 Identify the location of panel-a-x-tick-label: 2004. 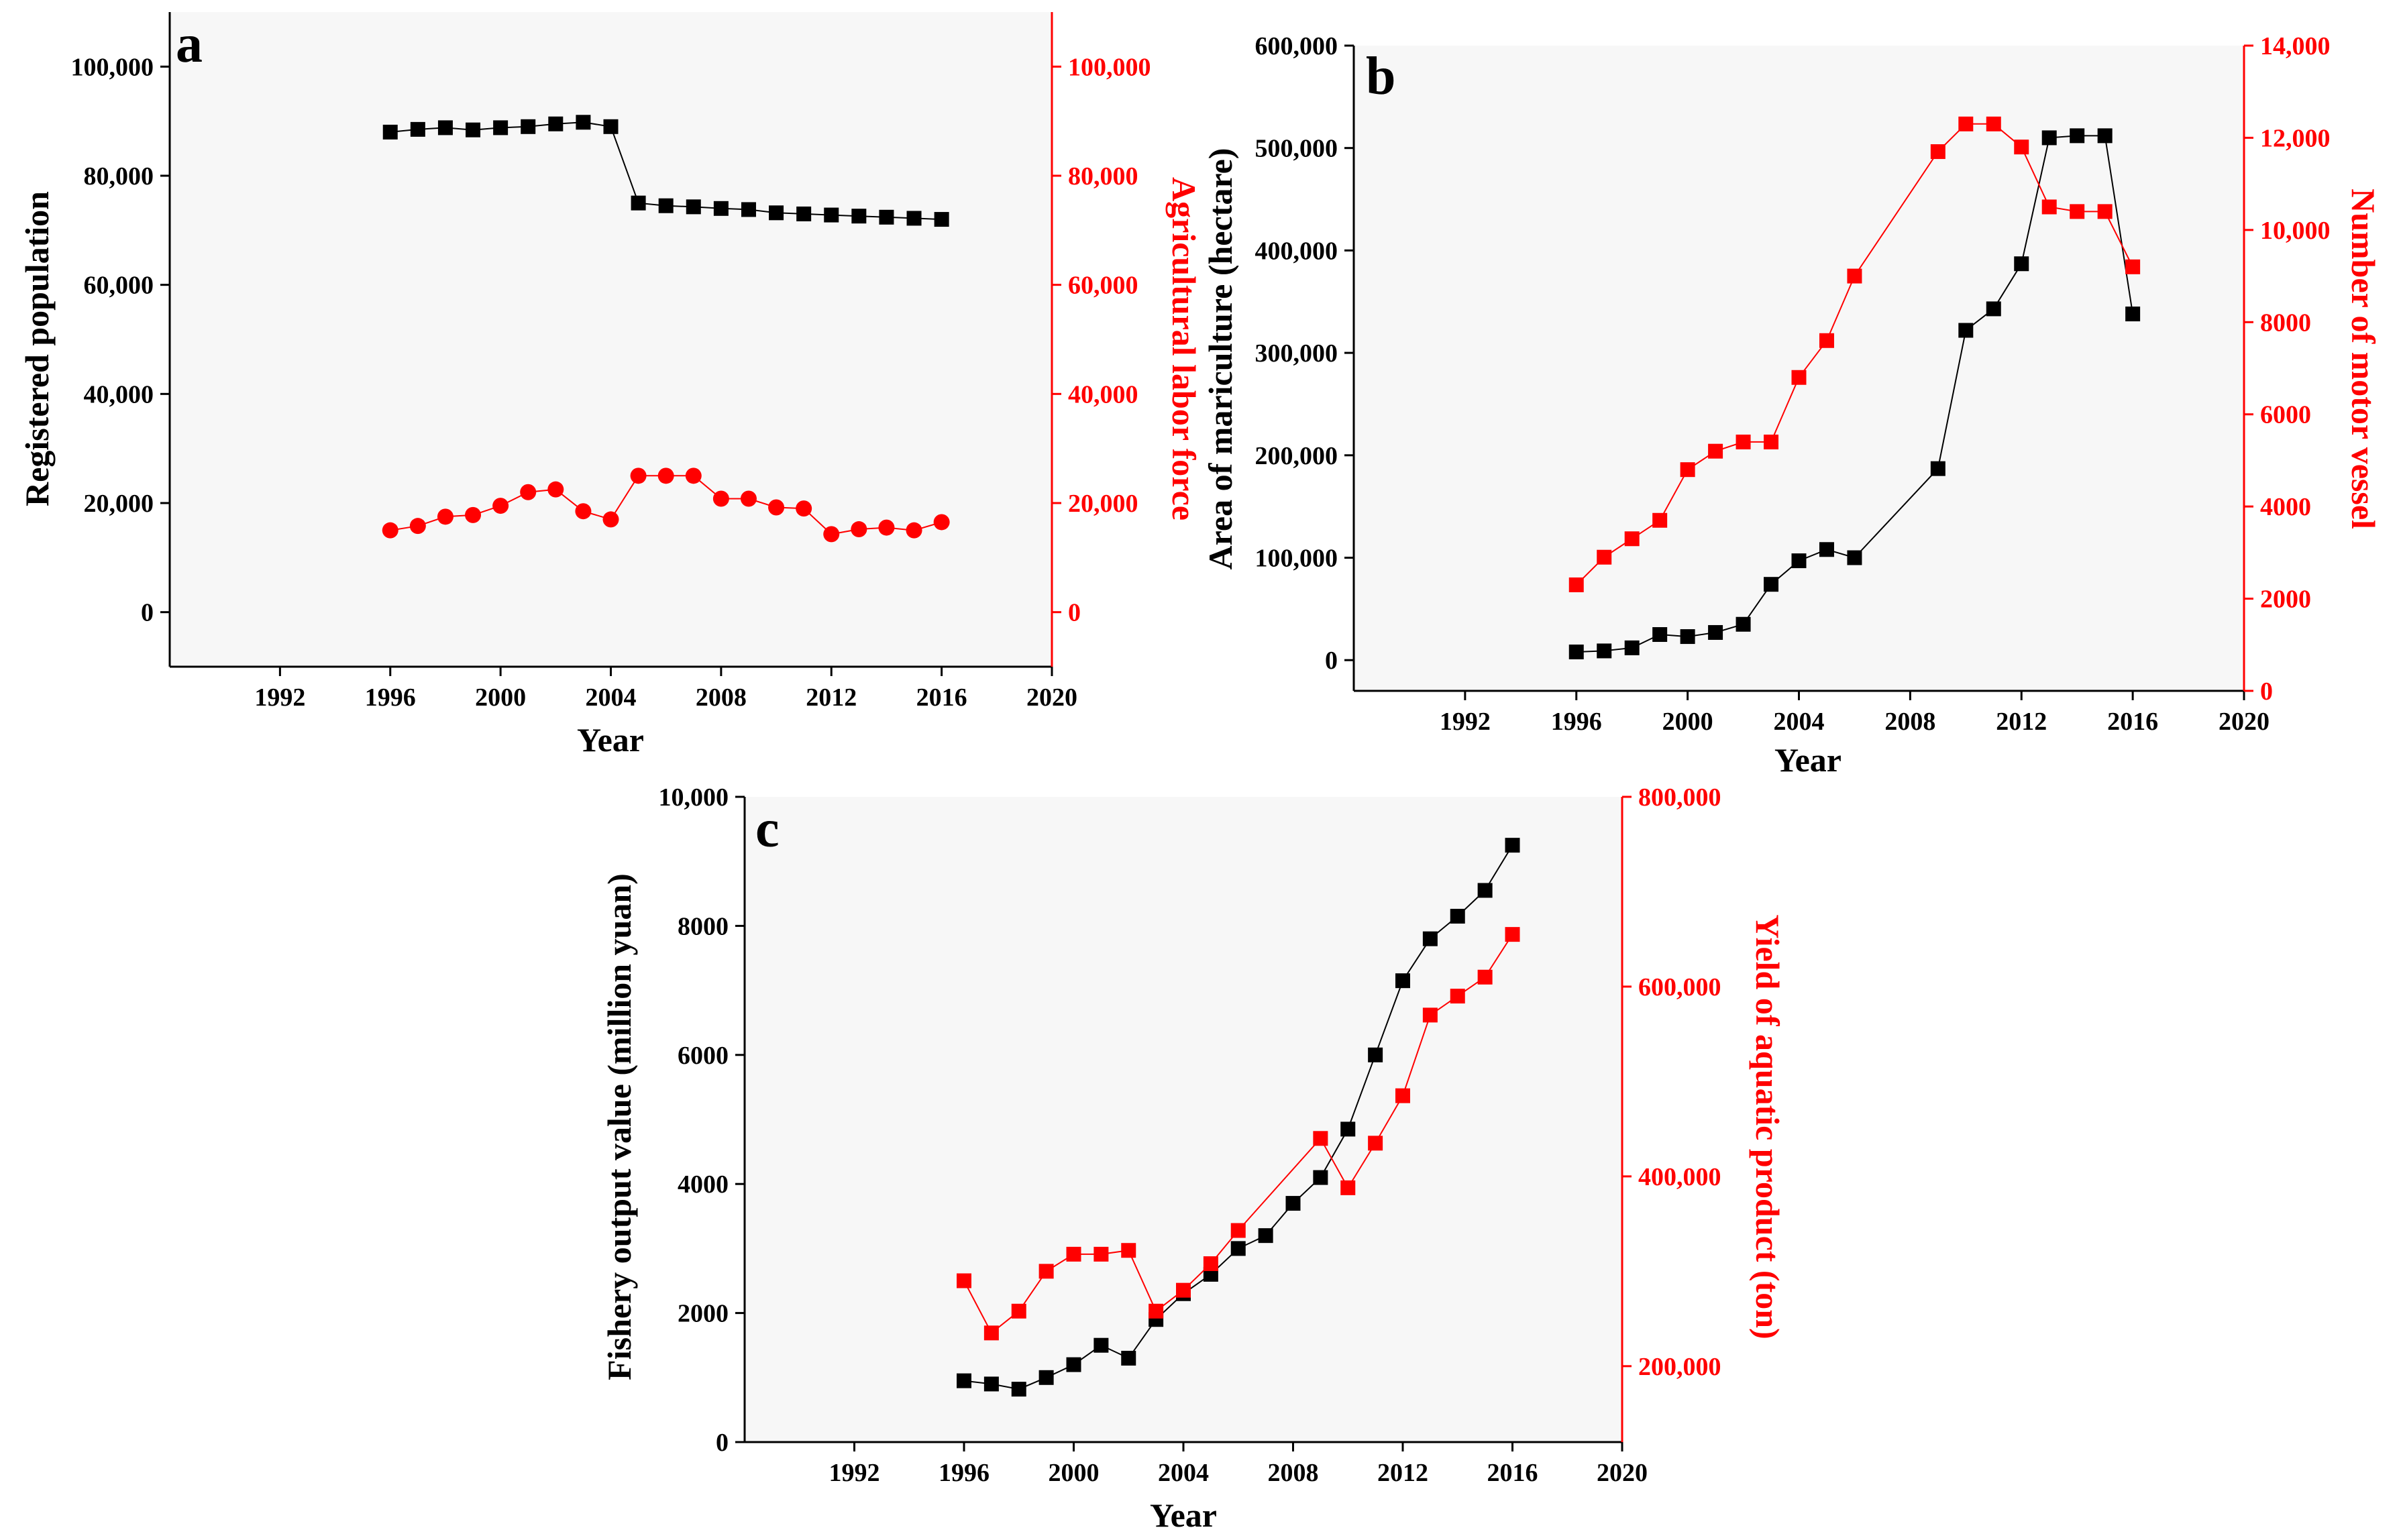
(611, 698).